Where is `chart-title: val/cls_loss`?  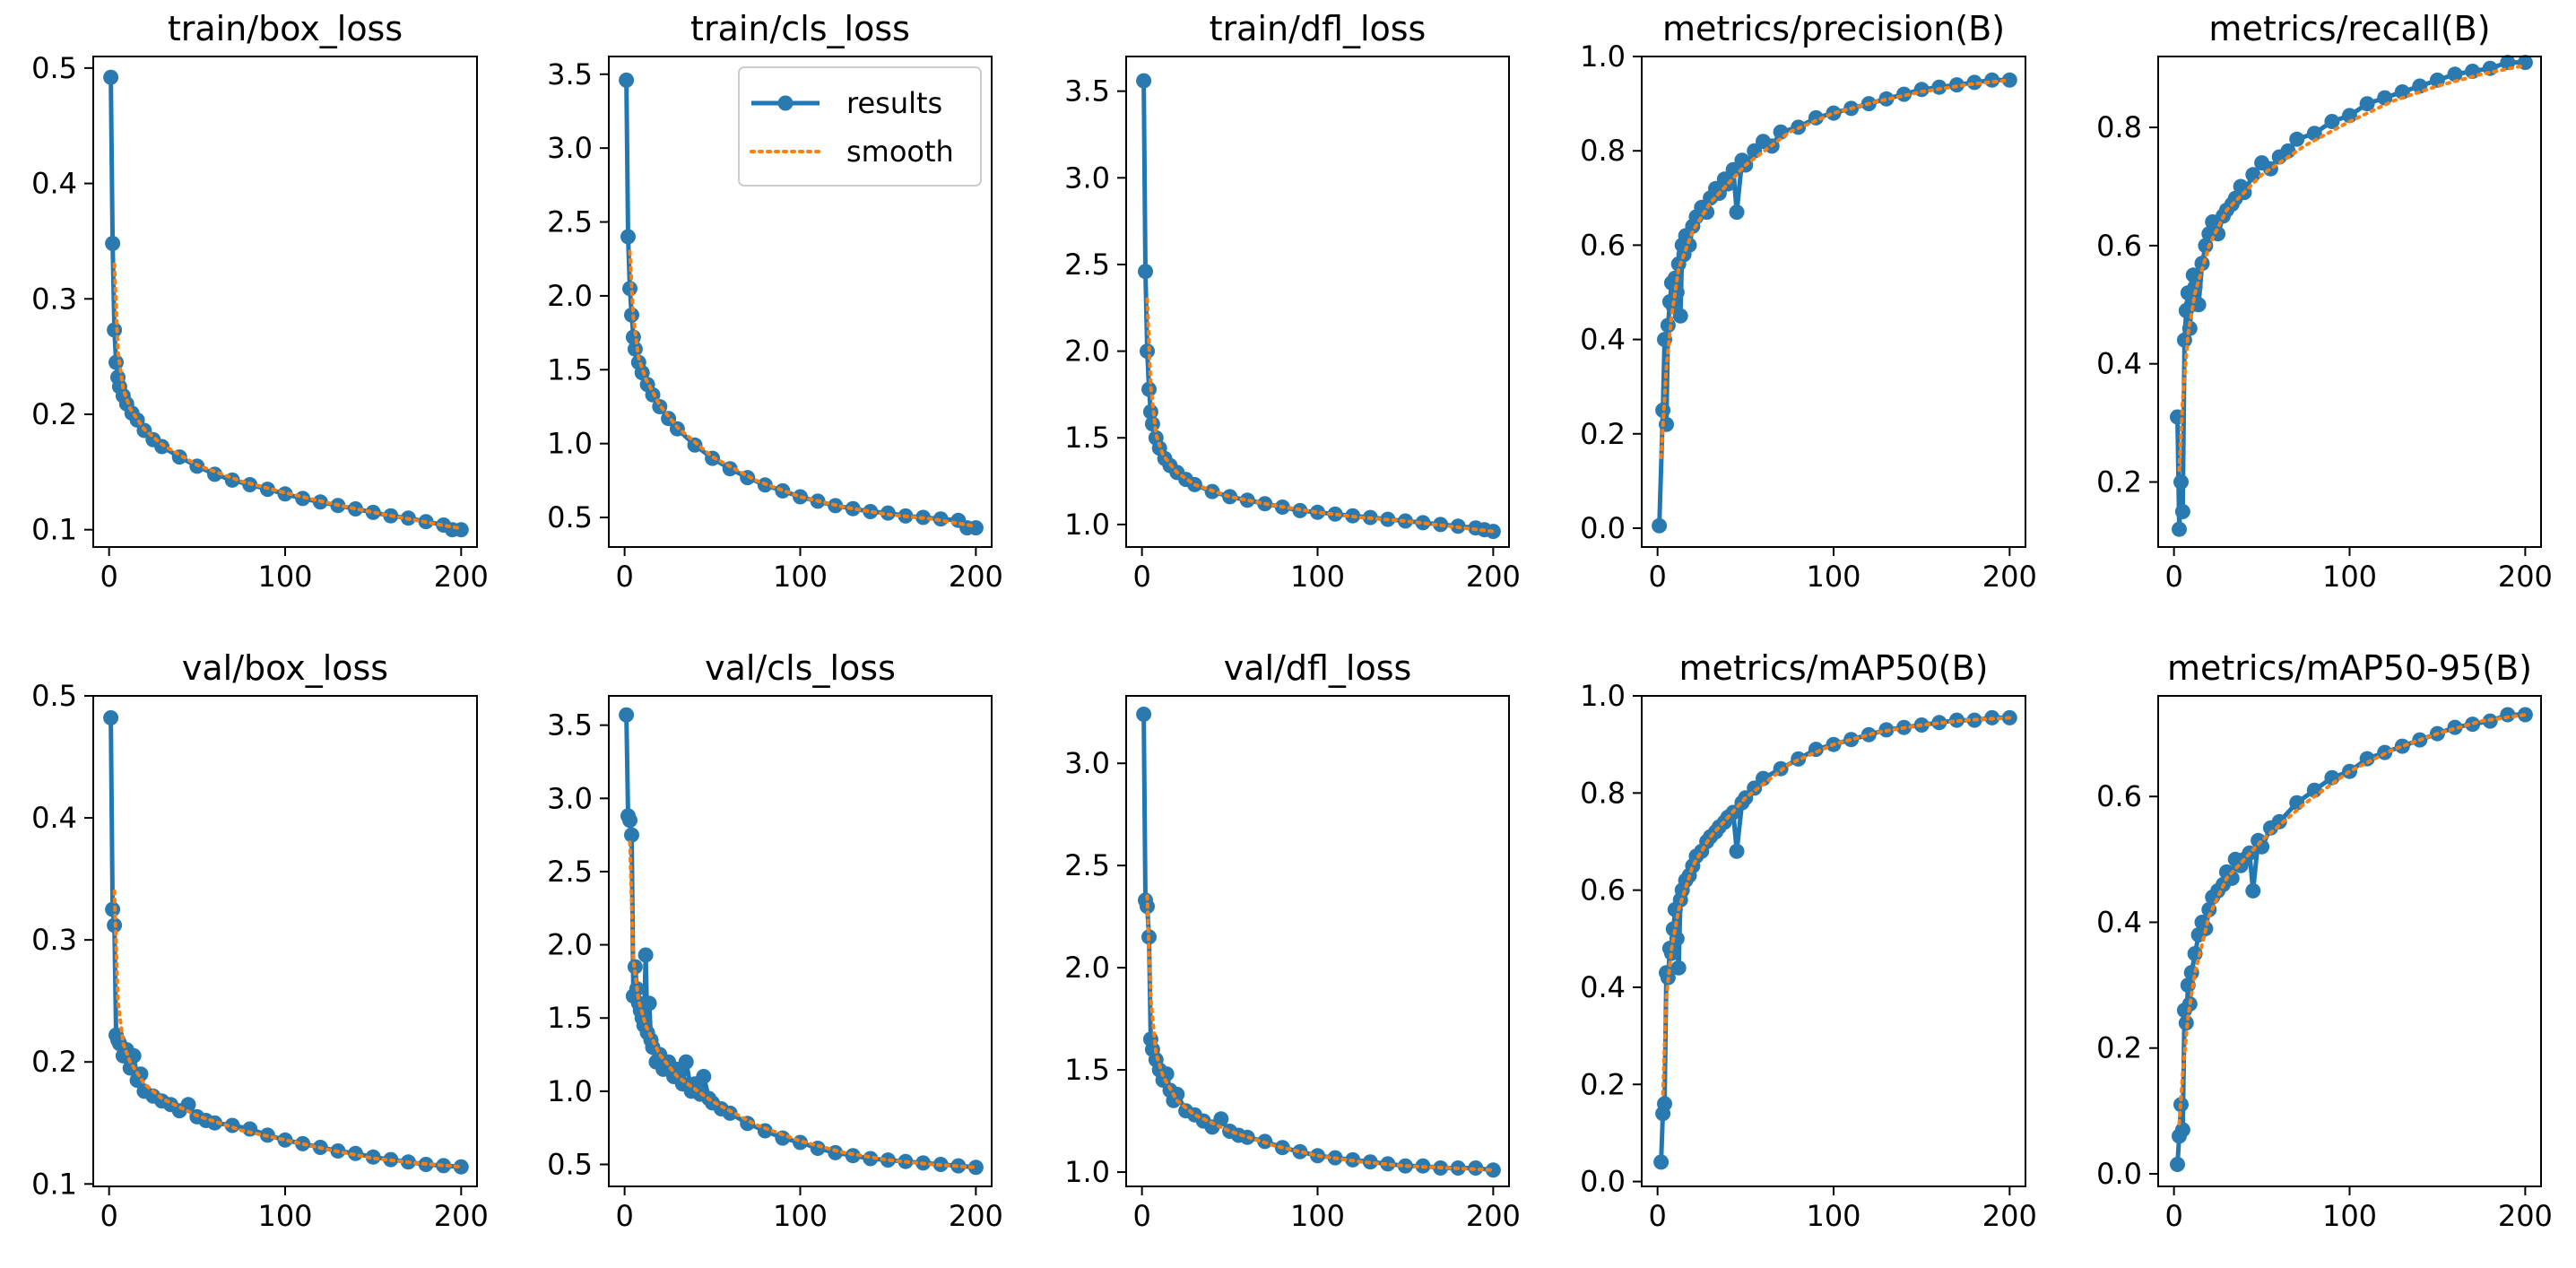 chart-title: val/cls_loss is located at coordinates (800, 668).